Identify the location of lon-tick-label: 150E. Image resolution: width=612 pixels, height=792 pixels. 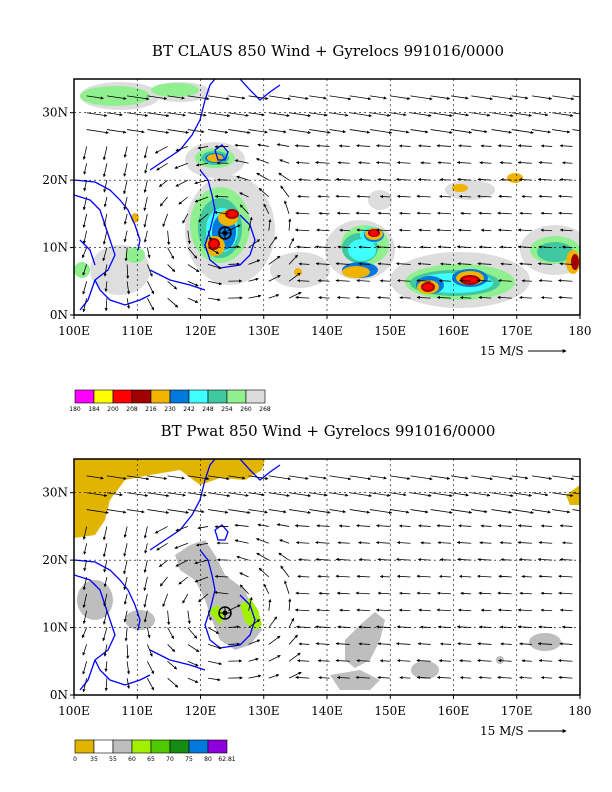
(390, 331).